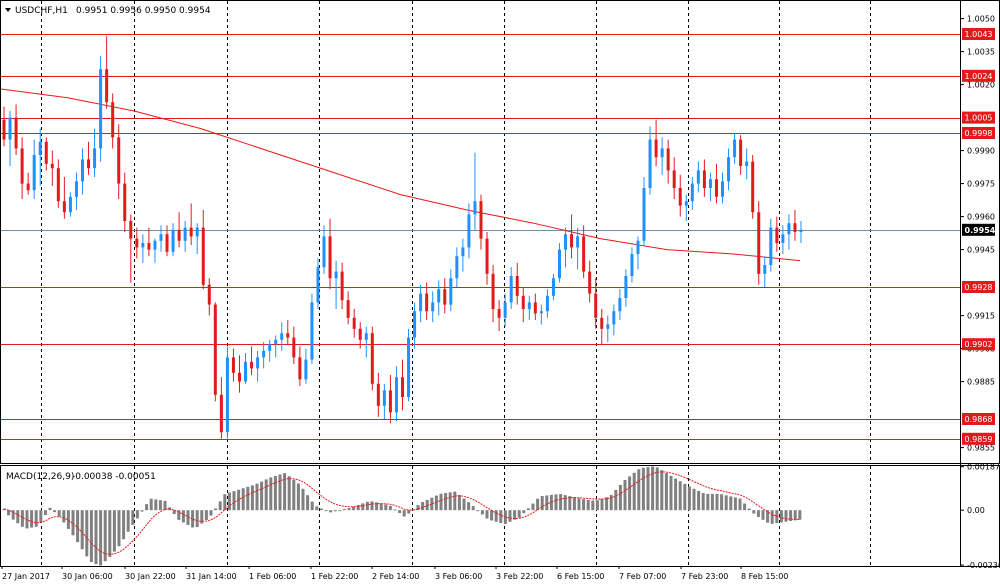  What do you see at coordinates (981, 52) in the screenshot?
I see `y-tick-label: 1.0035` at bounding box center [981, 52].